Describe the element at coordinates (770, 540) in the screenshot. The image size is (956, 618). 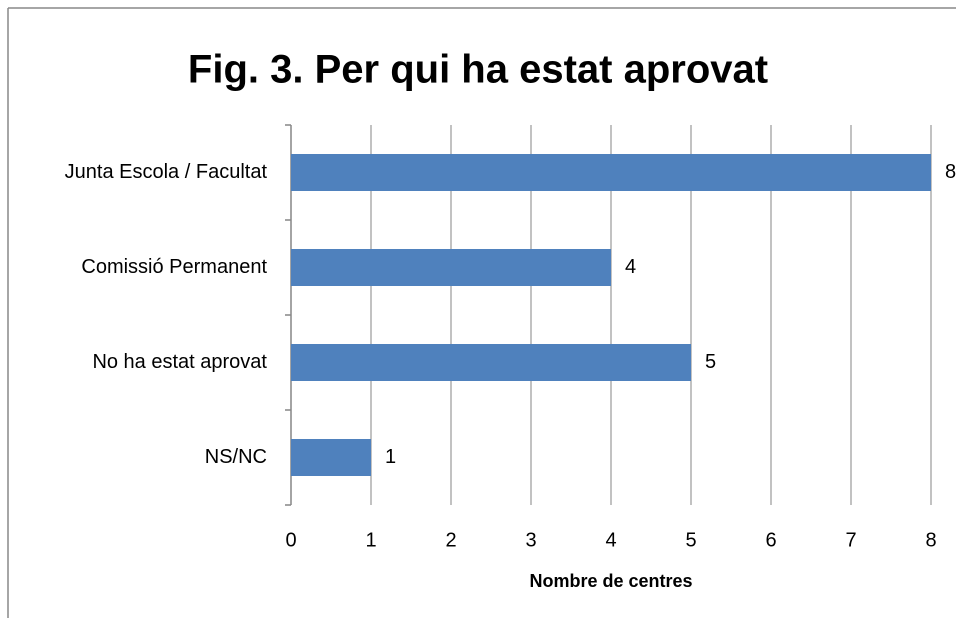
I see `x-tick-label: 6` at that location.